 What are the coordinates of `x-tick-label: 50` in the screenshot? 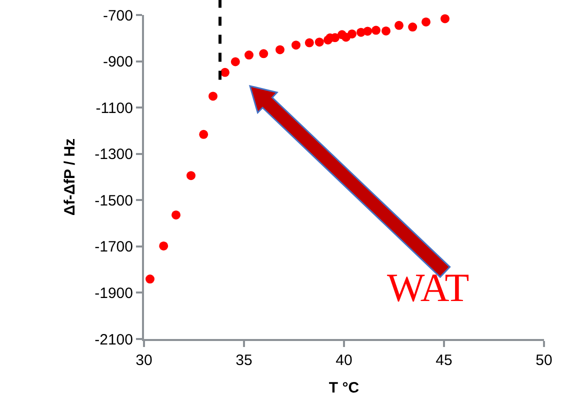 It's located at (544, 360).